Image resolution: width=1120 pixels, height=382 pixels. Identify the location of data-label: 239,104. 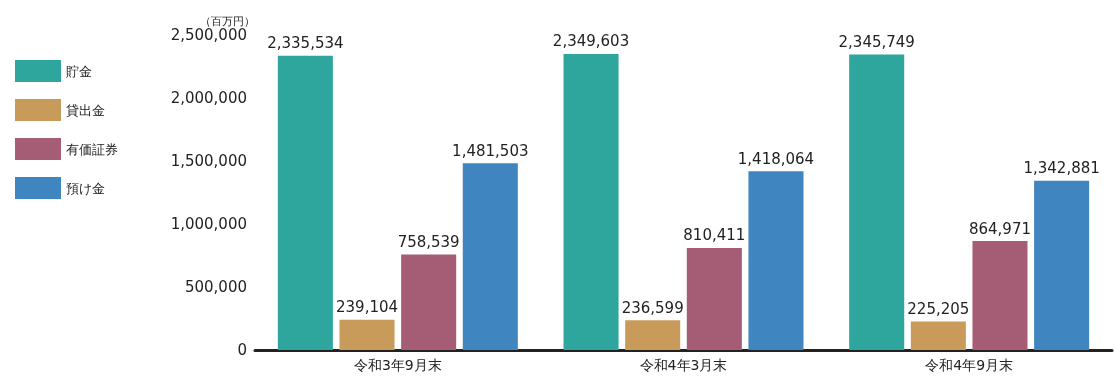
(367, 307).